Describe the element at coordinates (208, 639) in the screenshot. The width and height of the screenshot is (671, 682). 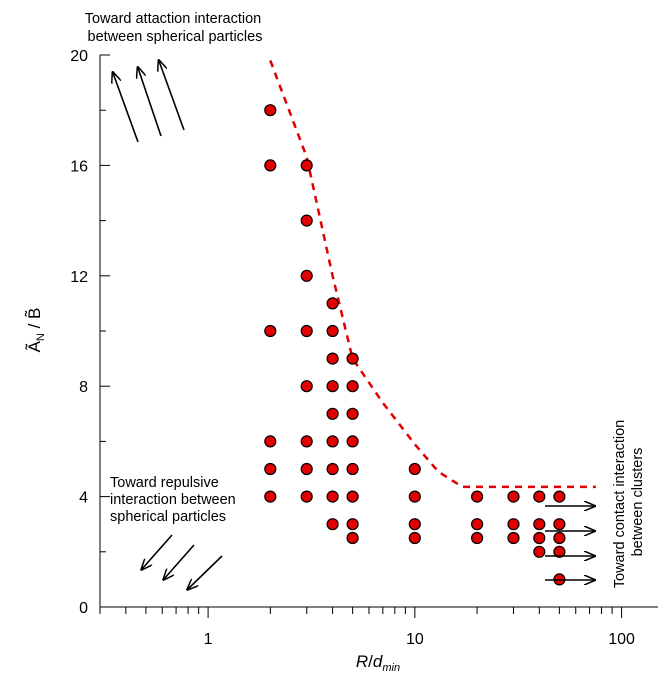
I see `x-tick-label: 1` at that location.